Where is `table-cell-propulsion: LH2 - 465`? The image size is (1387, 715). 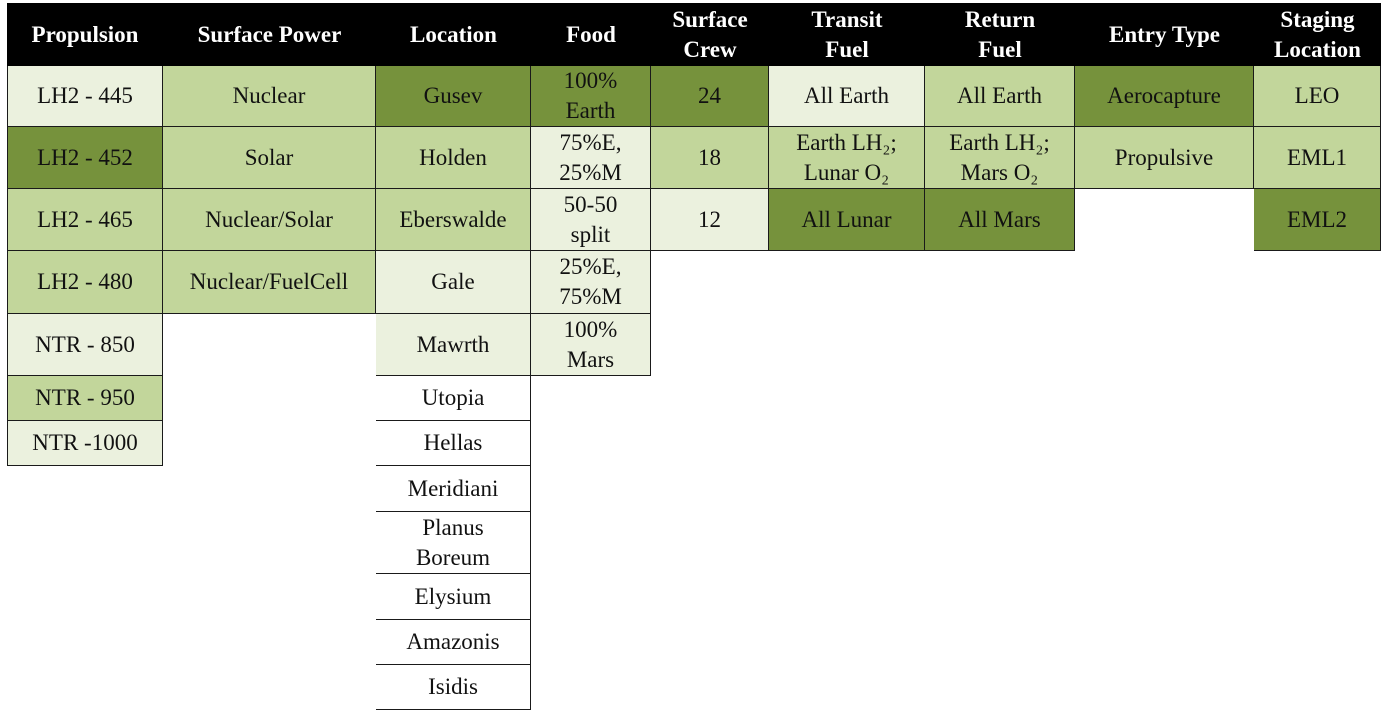 table-cell-propulsion: LH2 - 465 is located at coordinates (85, 220).